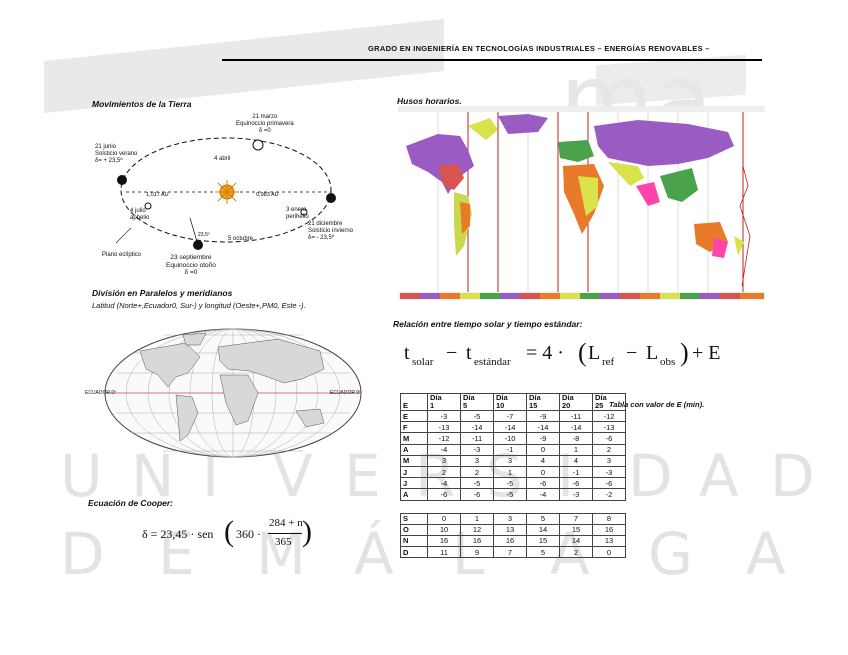 This screenshot has width=848, height=655. What do you see at coordinates (157, 195) in the screenshot?
I see `distance-aphelion: 1,017 AU` at bounding box center [157, 195].